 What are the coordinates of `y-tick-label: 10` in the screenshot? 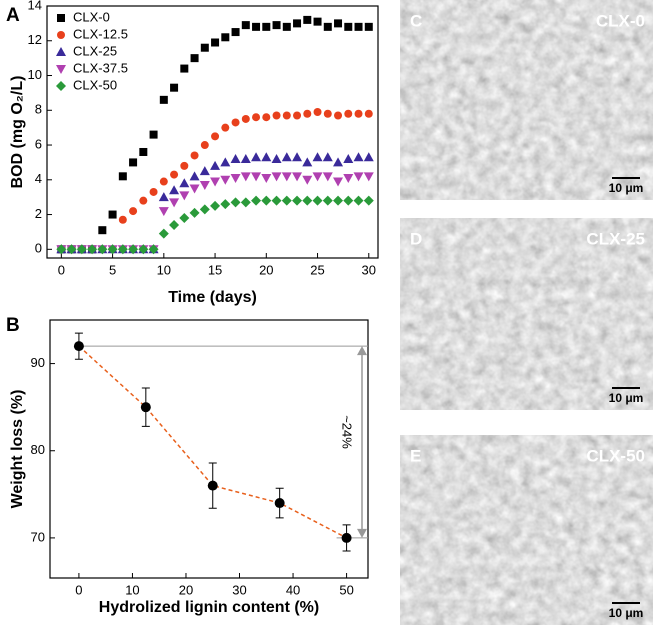 It's located at (35, 74).